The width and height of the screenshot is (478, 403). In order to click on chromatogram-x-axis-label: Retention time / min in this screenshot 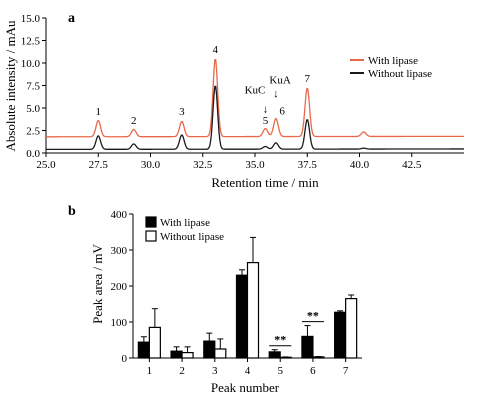, I will do `click(265, 182)`.